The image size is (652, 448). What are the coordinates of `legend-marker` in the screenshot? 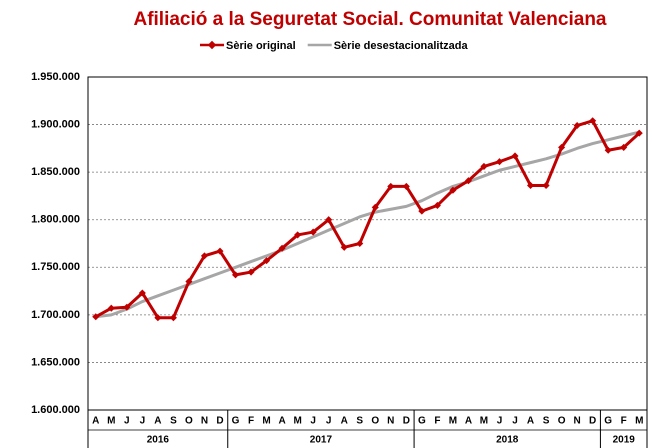 It's located at (212, 45).